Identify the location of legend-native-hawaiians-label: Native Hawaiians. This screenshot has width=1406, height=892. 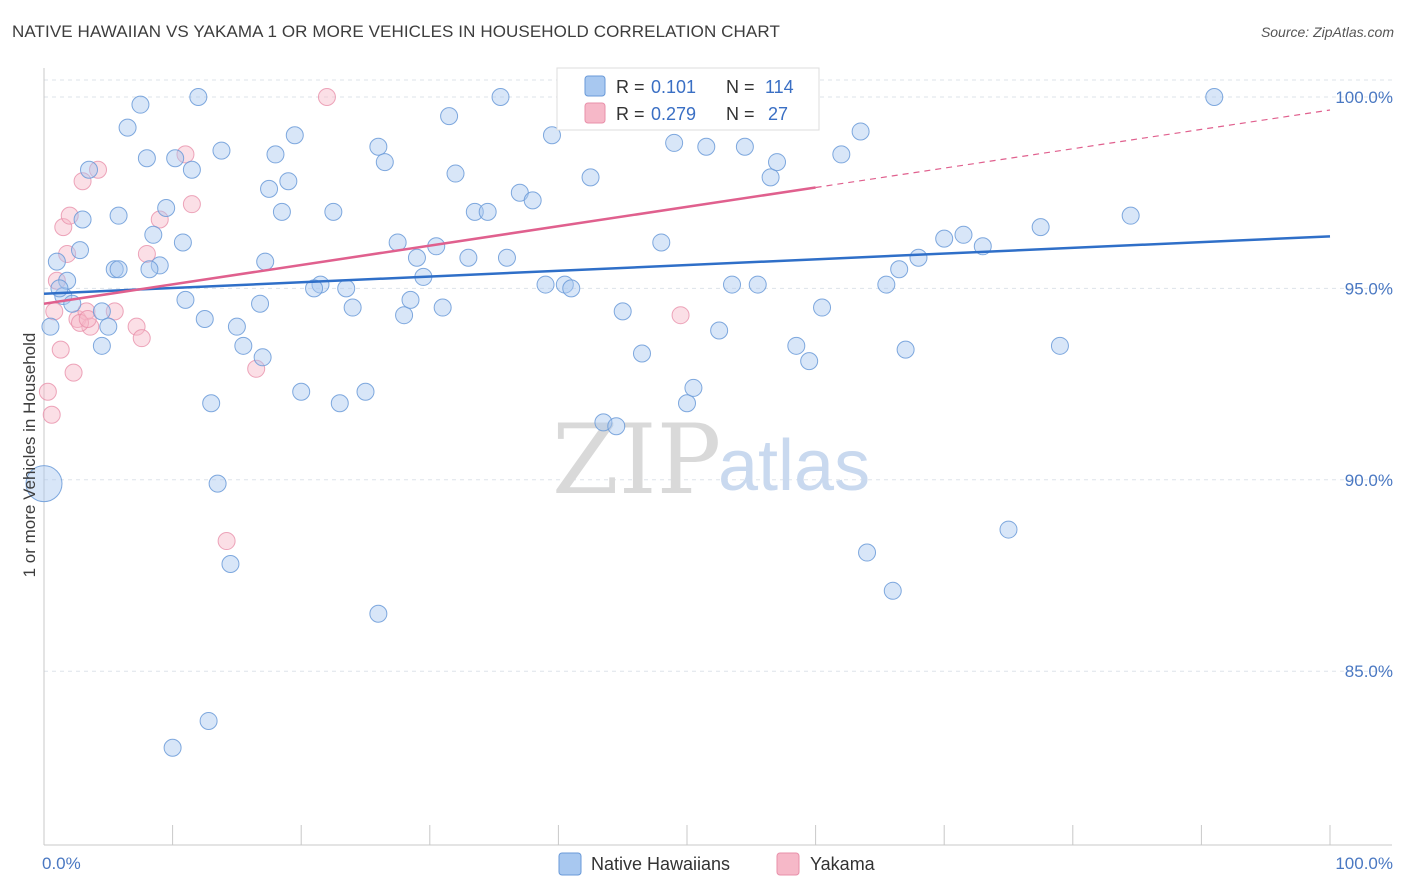
(660, 864).